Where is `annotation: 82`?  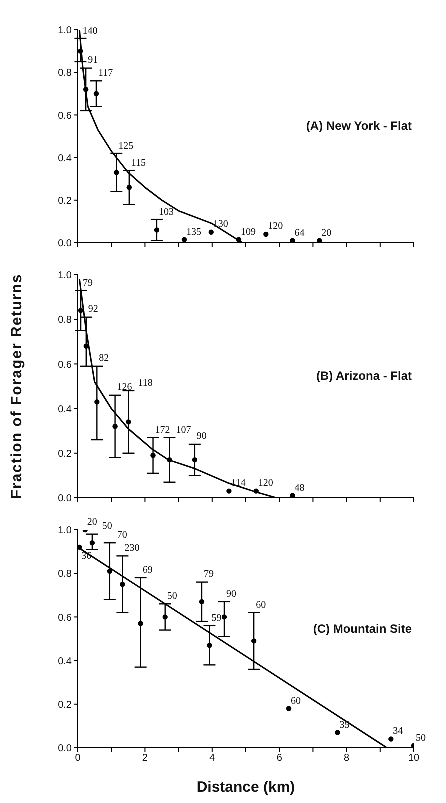
annotation: 82 is located at coordinates (104, 359).